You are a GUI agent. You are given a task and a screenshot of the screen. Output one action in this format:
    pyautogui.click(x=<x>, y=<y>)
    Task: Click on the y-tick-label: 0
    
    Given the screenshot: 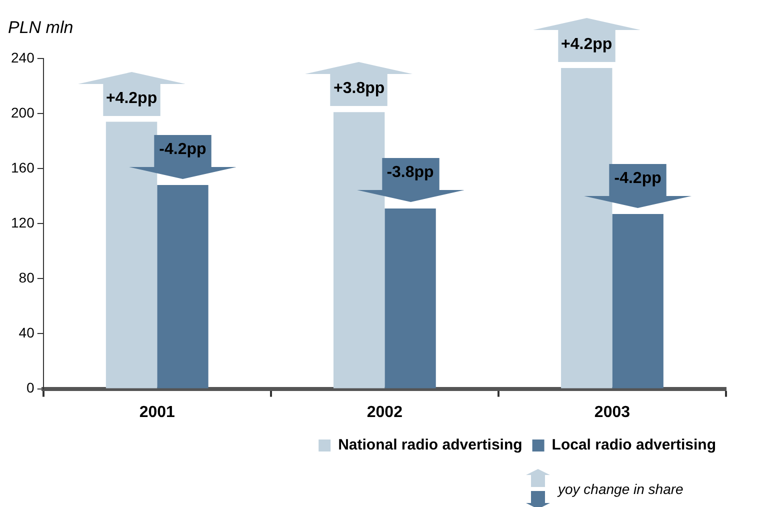 What is the action you would take?
    pyautogui.click(x=30, y=388)
    